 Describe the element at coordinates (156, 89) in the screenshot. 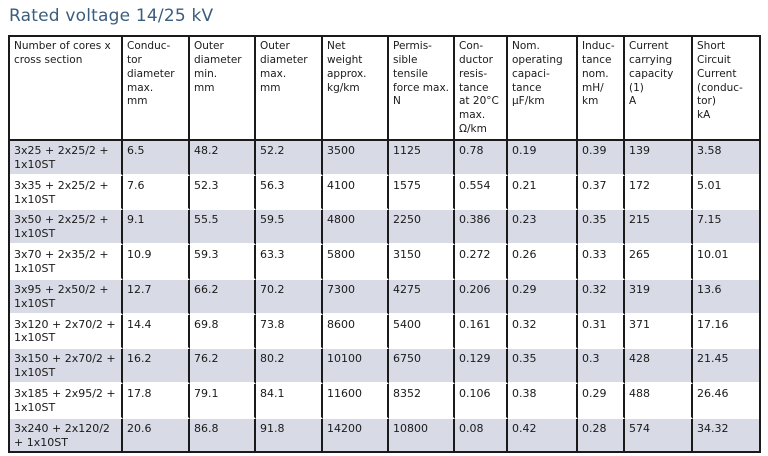

I see `column-header: Conduc- tor diameter max. mm` at that location.